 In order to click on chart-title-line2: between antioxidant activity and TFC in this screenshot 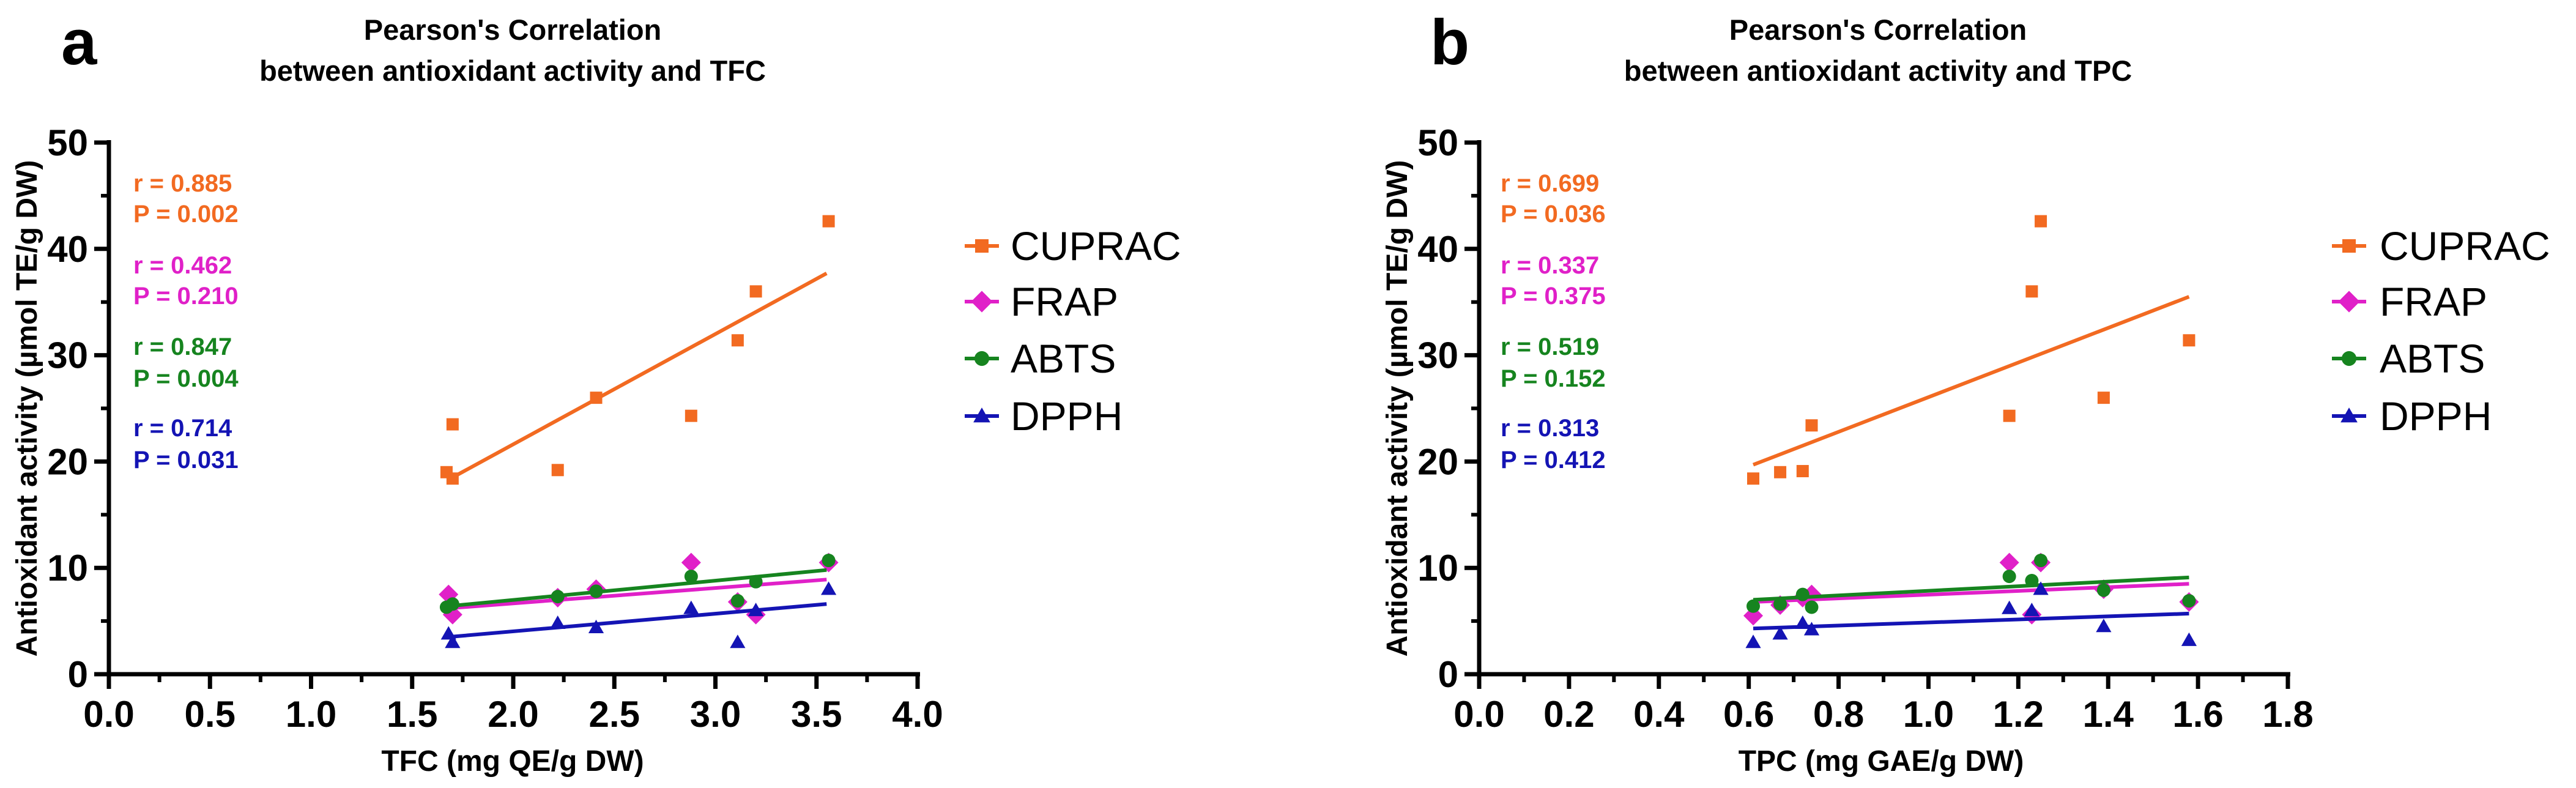, I will do `click(512, 70)`.